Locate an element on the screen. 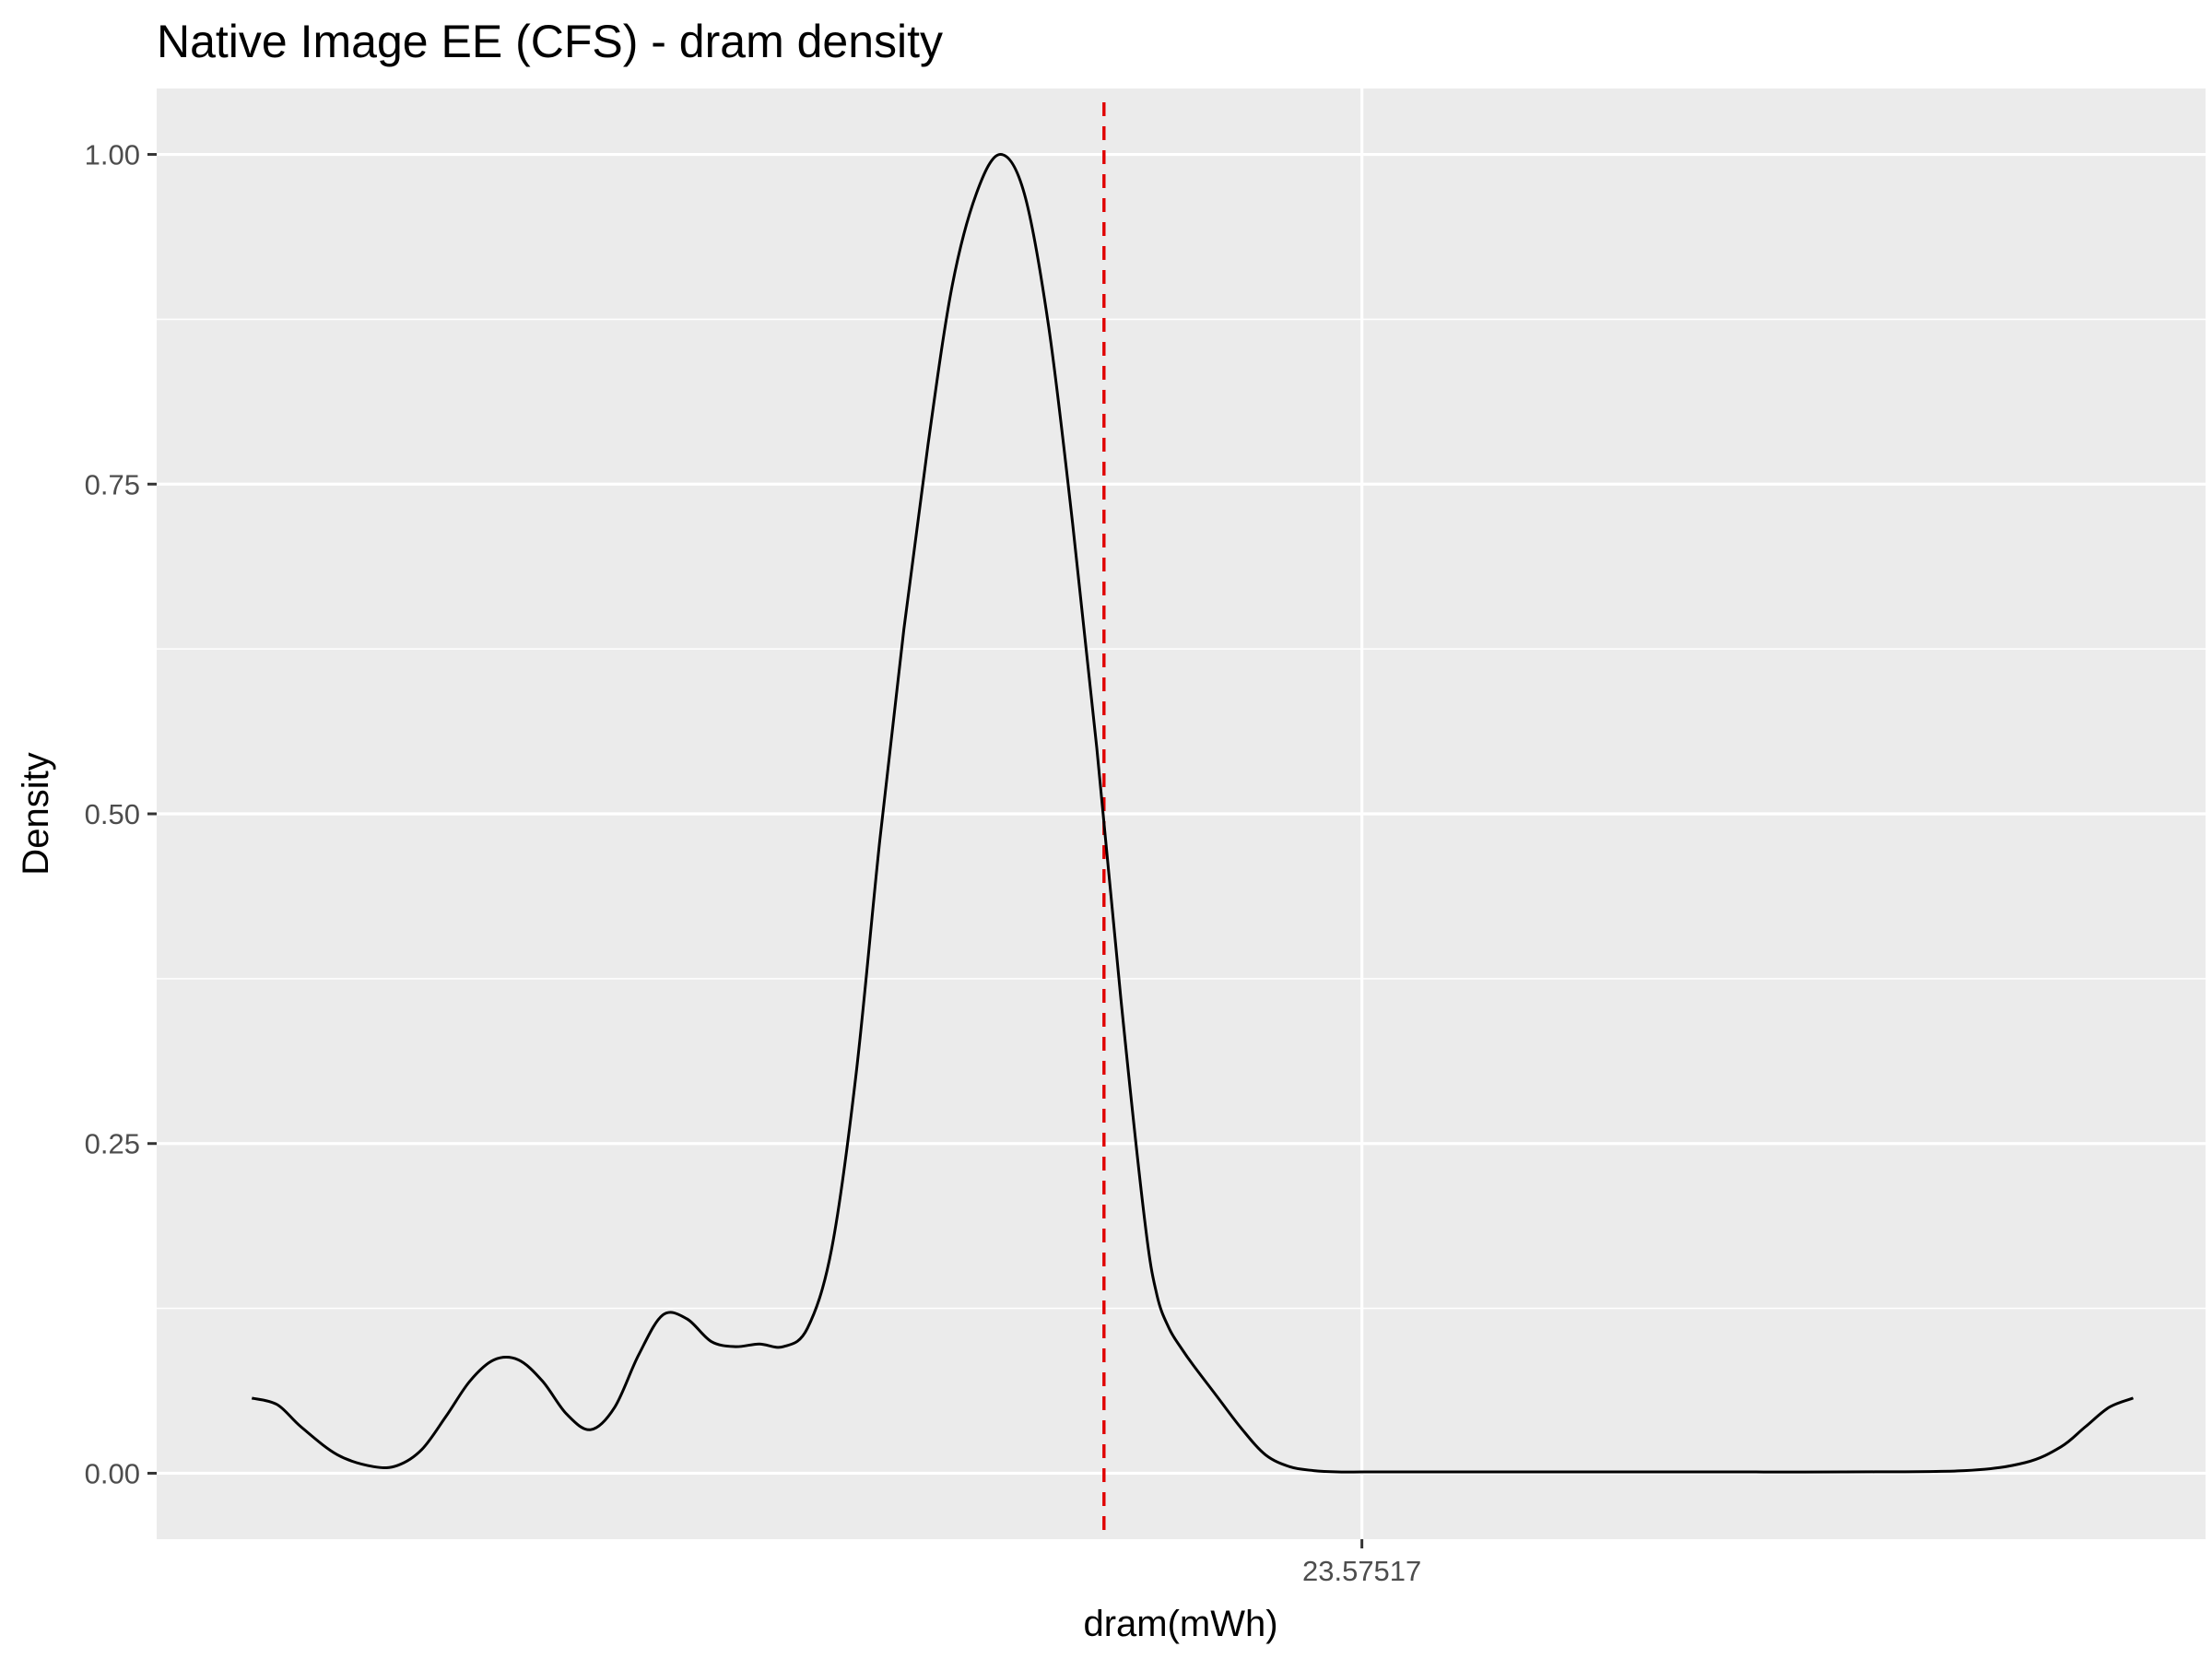 Image resolution: width=2212 pixels, height=1659 pixels. y-tick-label: 0.00 is located at coordinates (112, 1473).